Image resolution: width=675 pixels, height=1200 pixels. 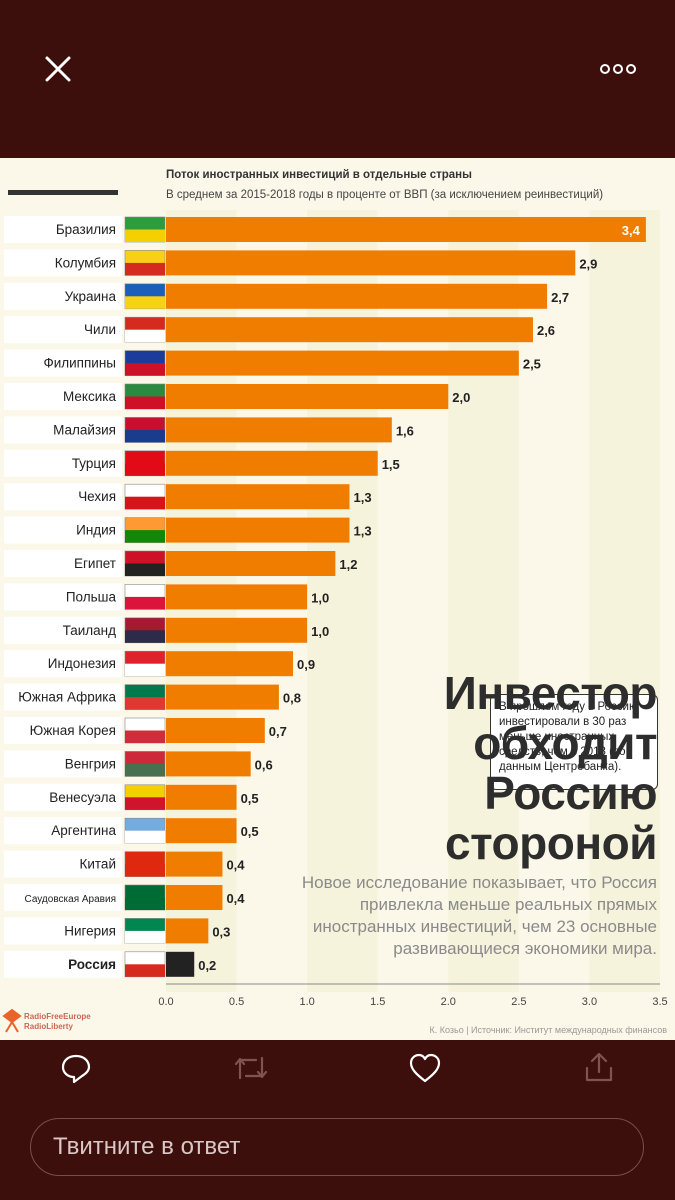 I want to click on actions-bar: Твитните в ответ, so click(x=337, y=1120).